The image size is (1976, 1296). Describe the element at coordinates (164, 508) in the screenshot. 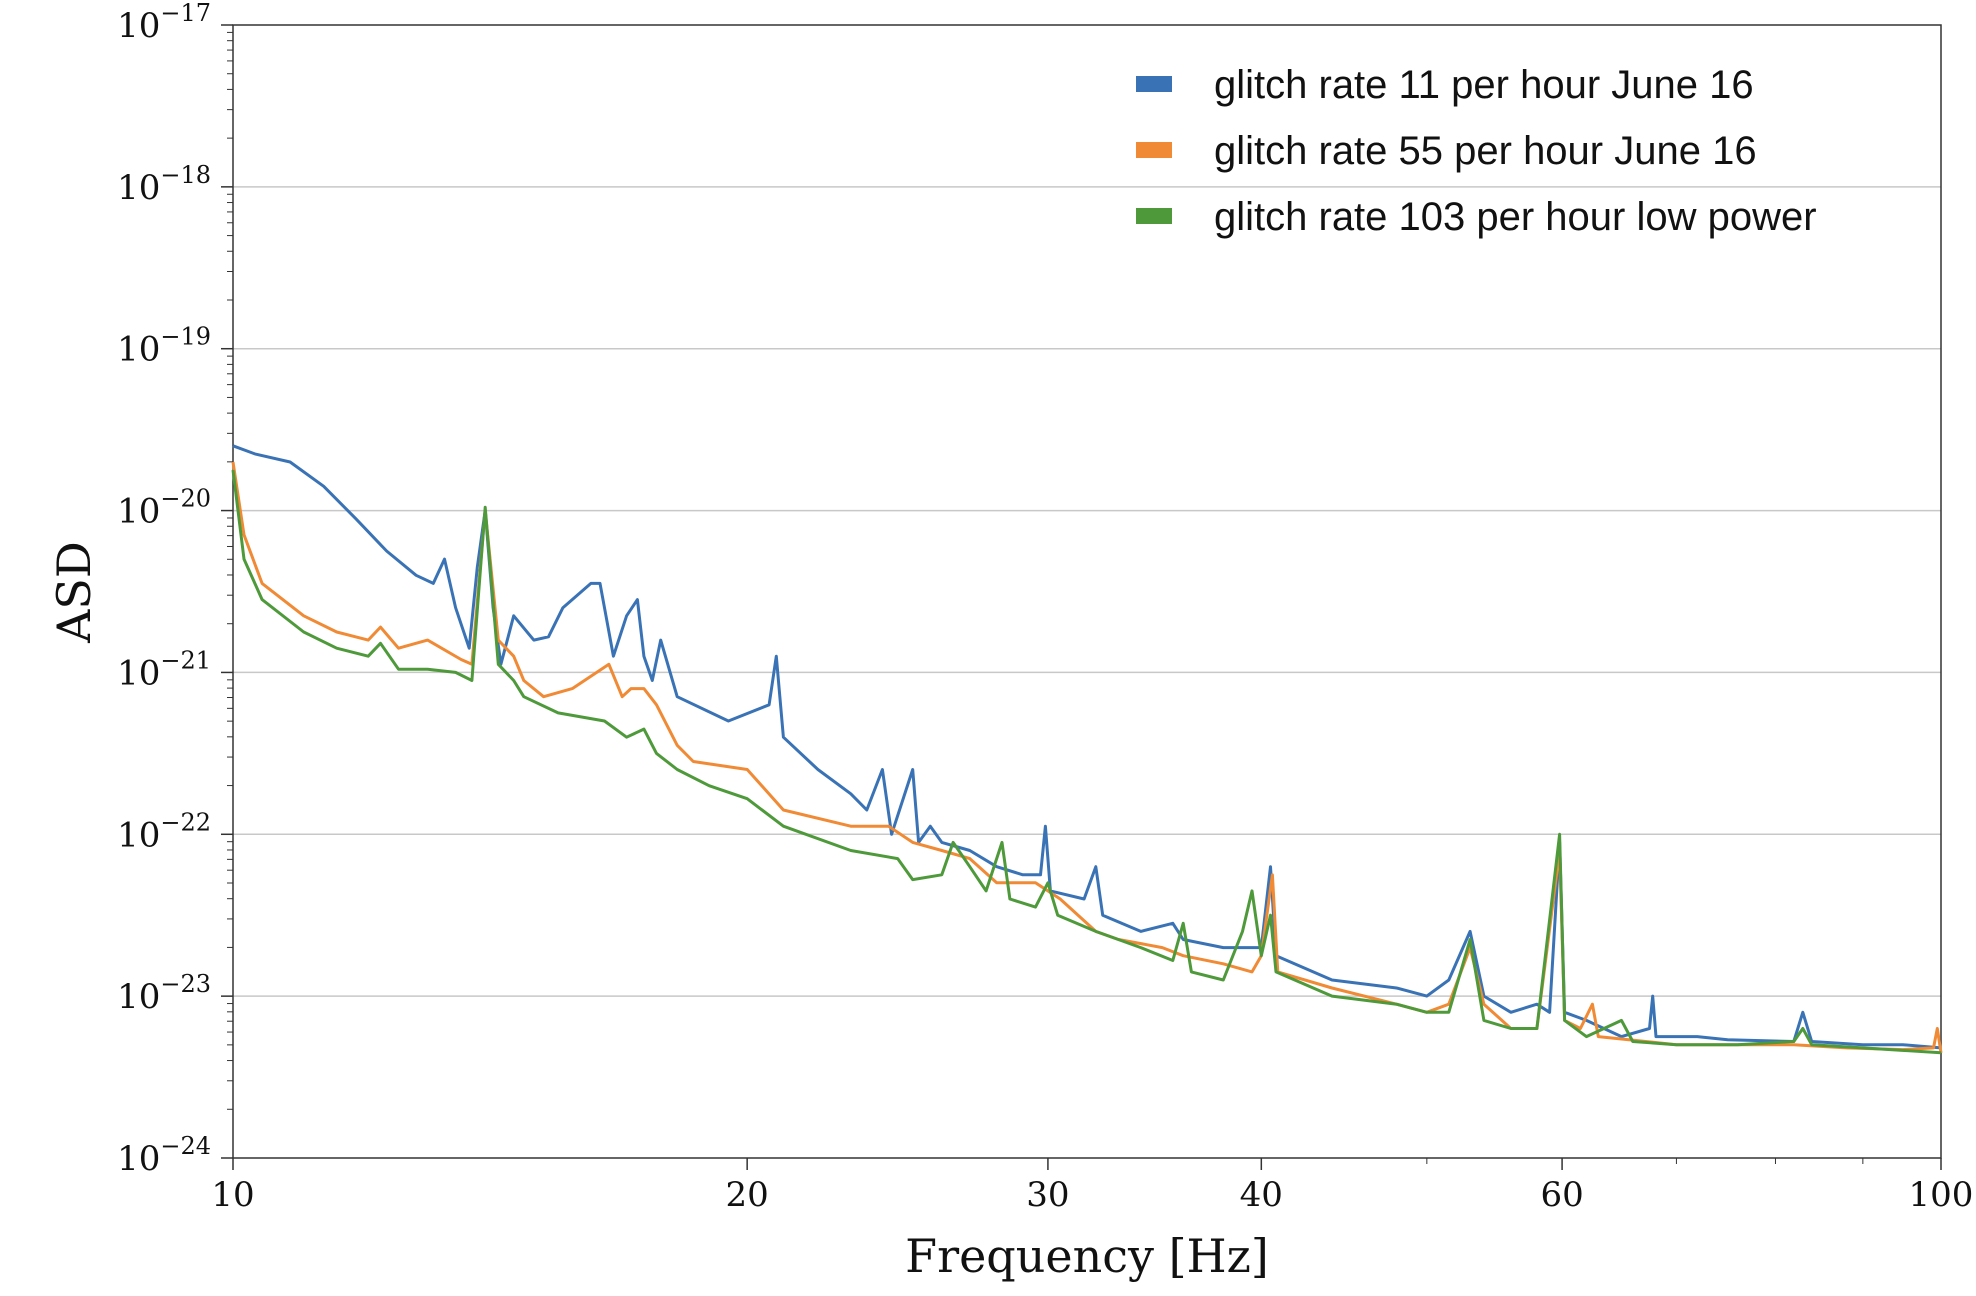

I see `y-tick-label: 10−20` at that location.